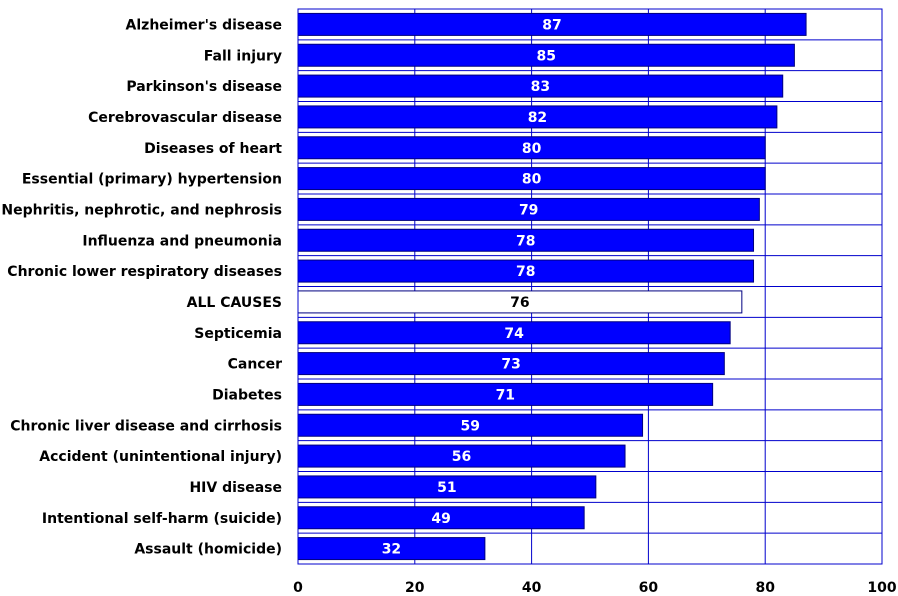 The image size is (898, 596). I want to click on category-label: Diabetes, so click(247, 395).